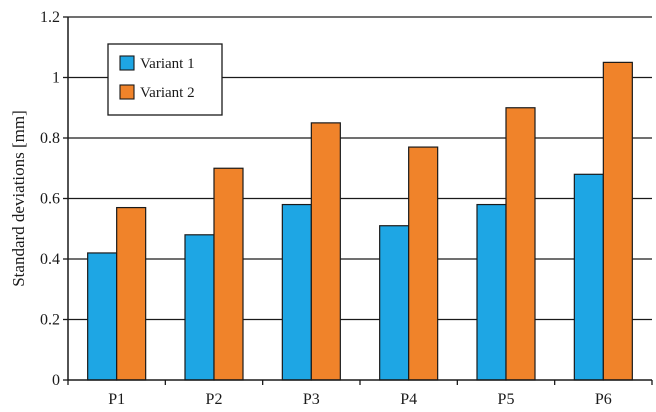  I want to click on y-tick-label: 1, so click(56, 78).